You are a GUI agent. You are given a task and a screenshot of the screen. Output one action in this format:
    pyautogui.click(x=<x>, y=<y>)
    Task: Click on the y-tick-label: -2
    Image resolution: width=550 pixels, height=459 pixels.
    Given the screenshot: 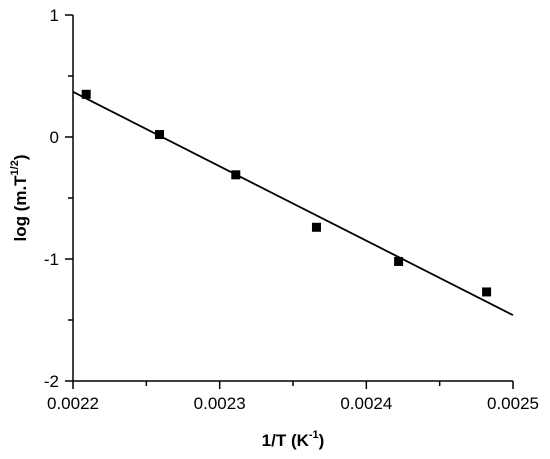 What is the action you would take?
    pyautogui.click(x=51, y=381)
    